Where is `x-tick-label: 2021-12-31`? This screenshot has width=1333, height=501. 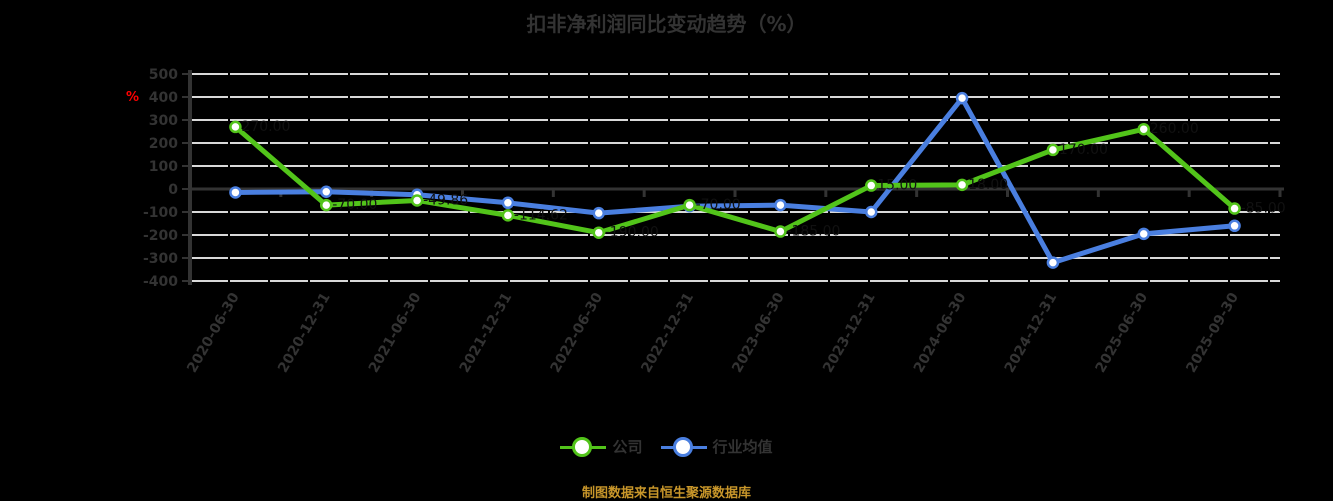 x-tick-label: 2021-12-31 is located at coordinates (486, 333).